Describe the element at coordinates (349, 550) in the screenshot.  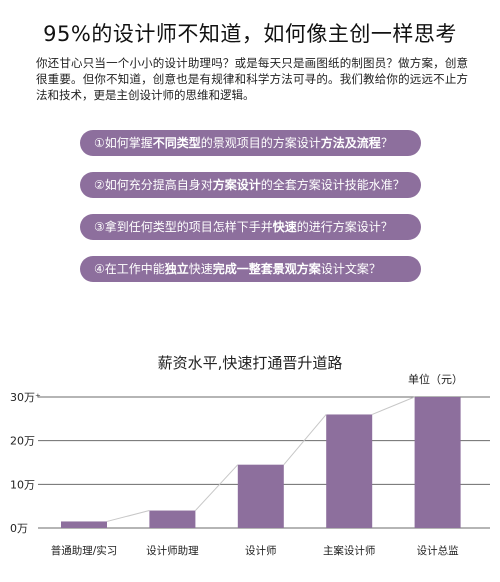
I see `category-label: 主案设计师` at that location.